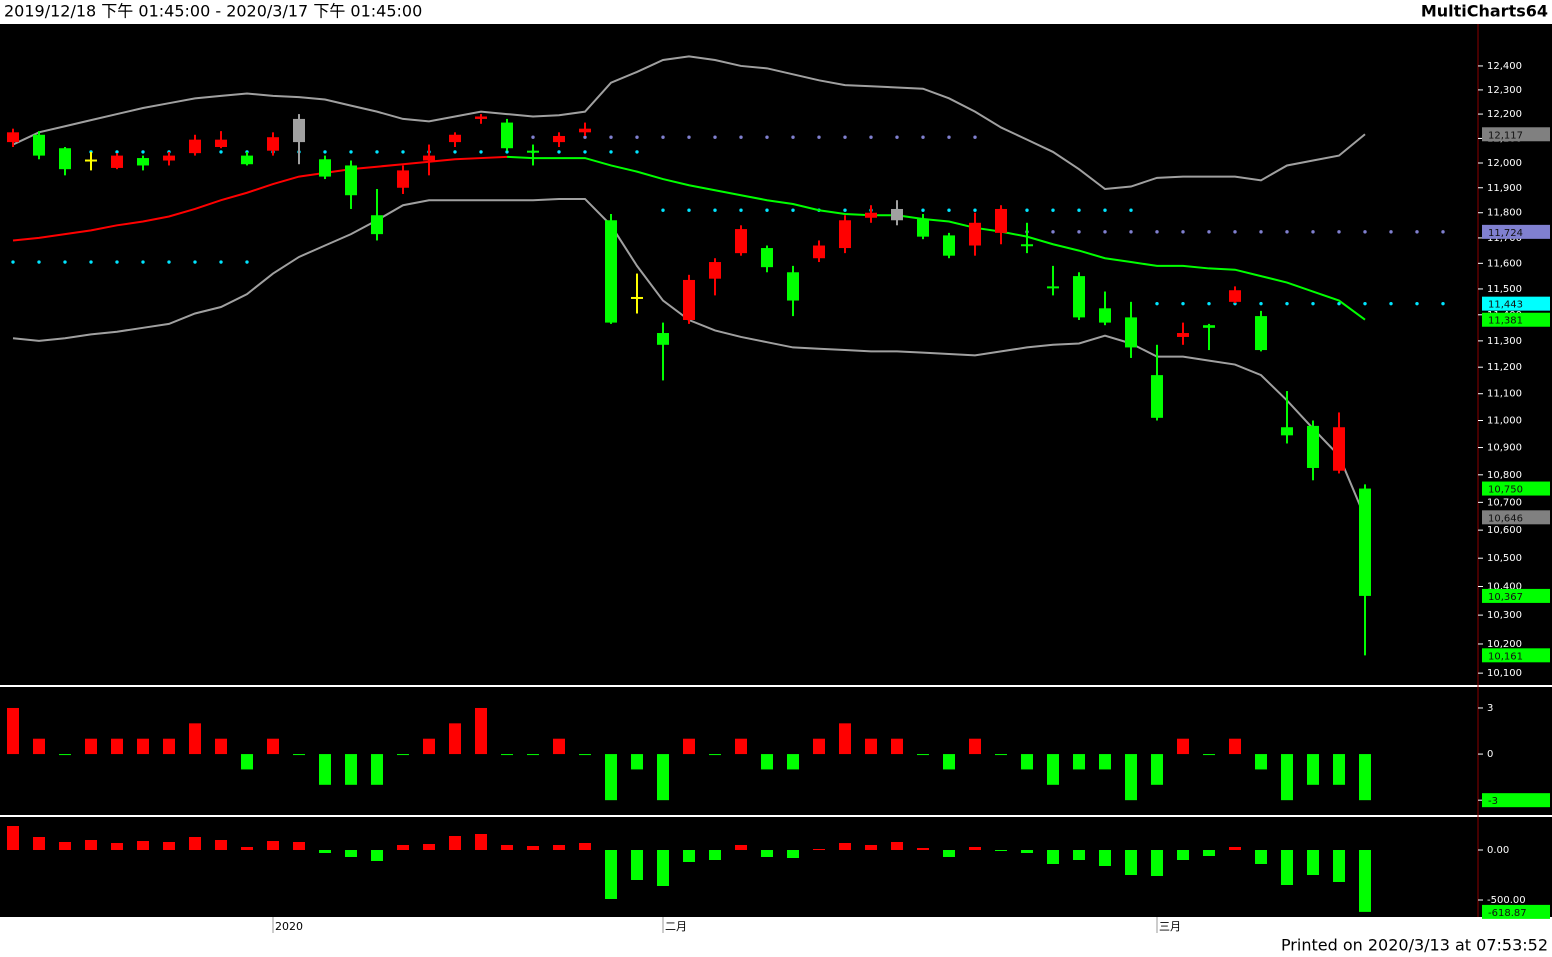 The height and width of the screenshot is (957, 1552). Describe the element at coordinates (689, 123) in the screenshot. I see `band-line` at that location.